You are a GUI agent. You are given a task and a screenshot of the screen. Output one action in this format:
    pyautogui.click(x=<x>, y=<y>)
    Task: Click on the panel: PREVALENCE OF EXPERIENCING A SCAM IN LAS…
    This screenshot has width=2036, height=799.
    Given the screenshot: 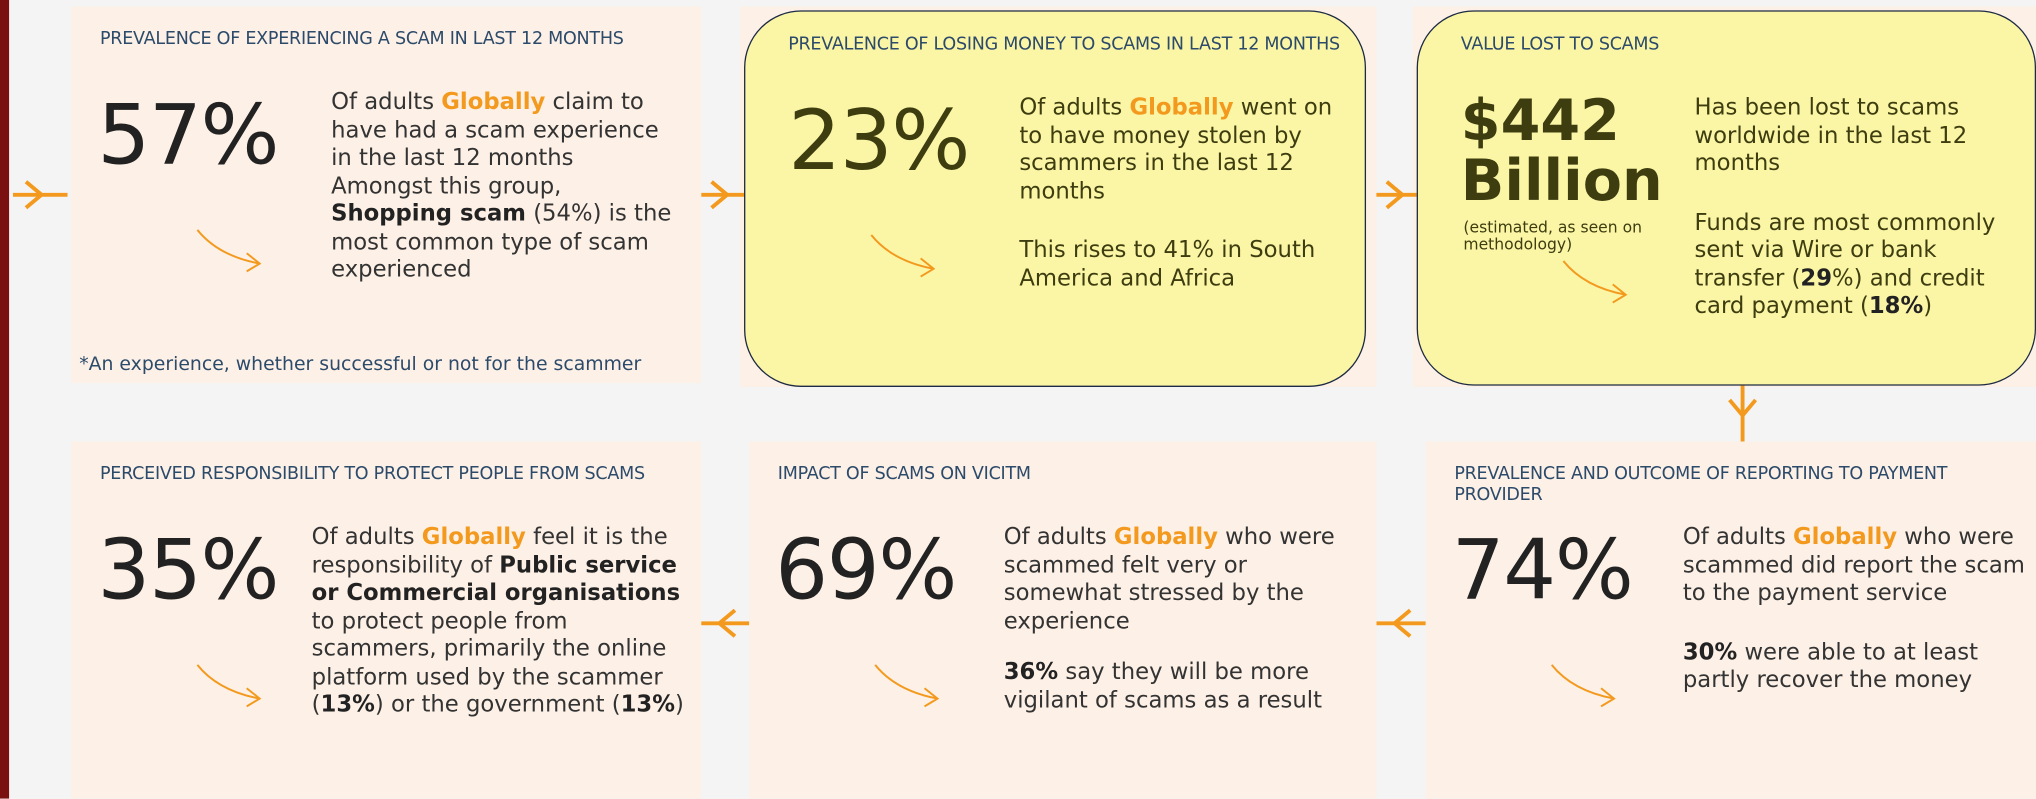 What is the action you would take?
    pyautogui.click(x=386, y=195)
    